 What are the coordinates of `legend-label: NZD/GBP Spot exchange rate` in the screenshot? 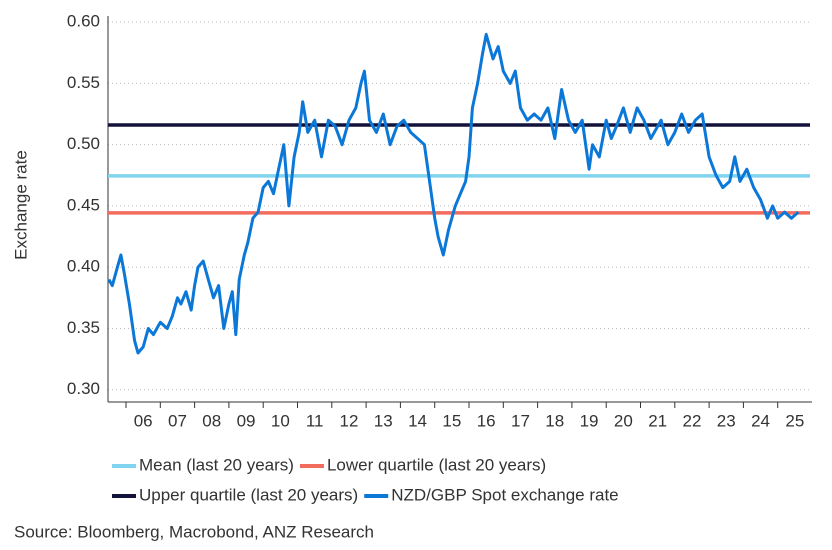 It's located at (504, 494).